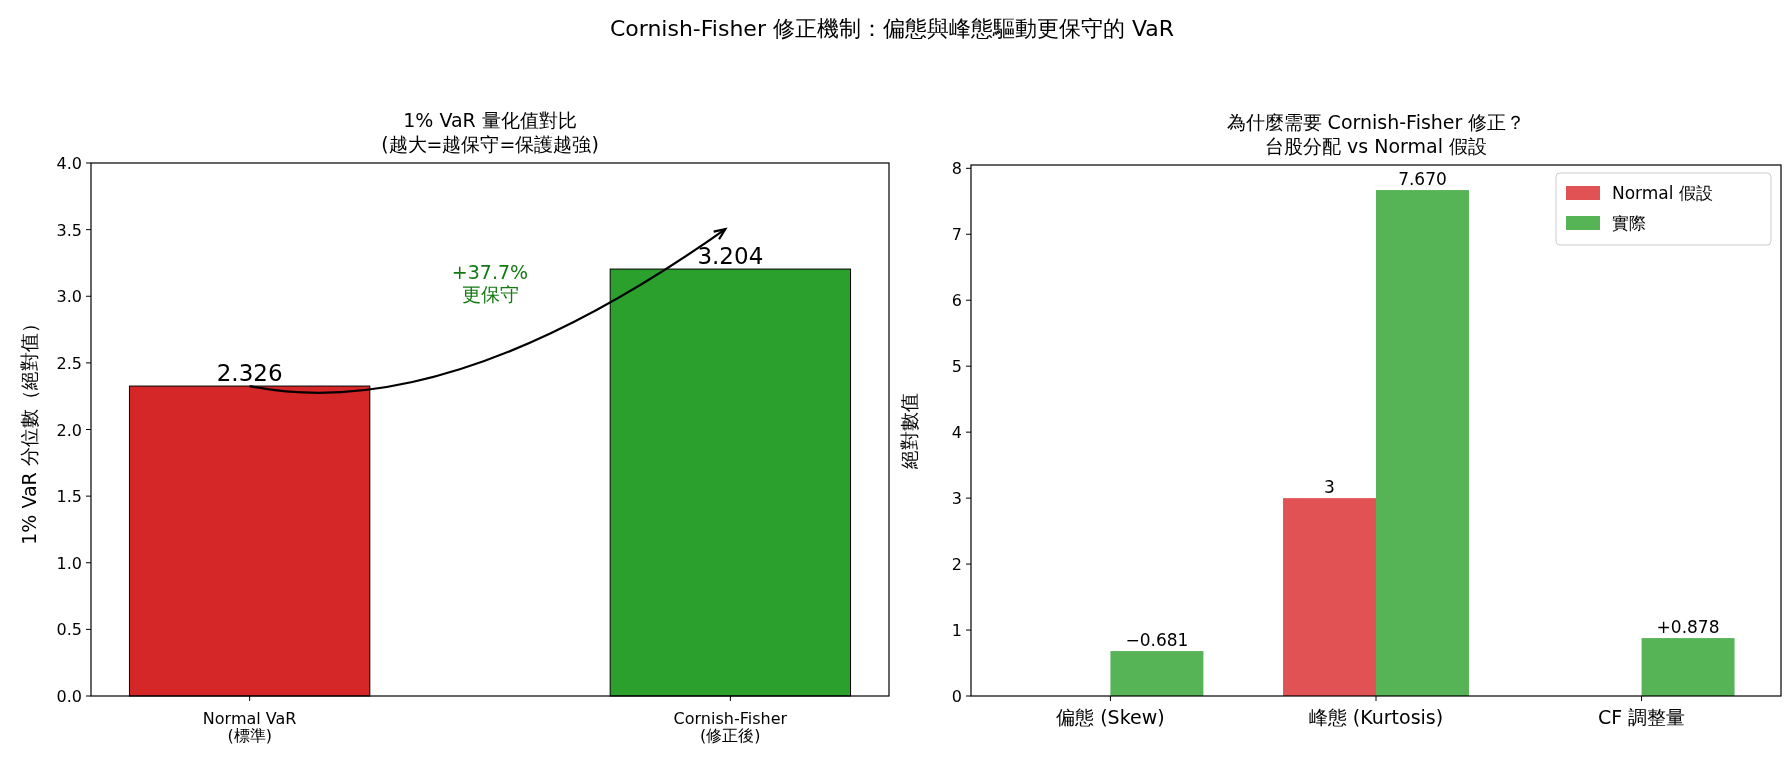 This screenshot has width=1784, height=769. I want to click on y-tick-label: 3, so click(956, 499).